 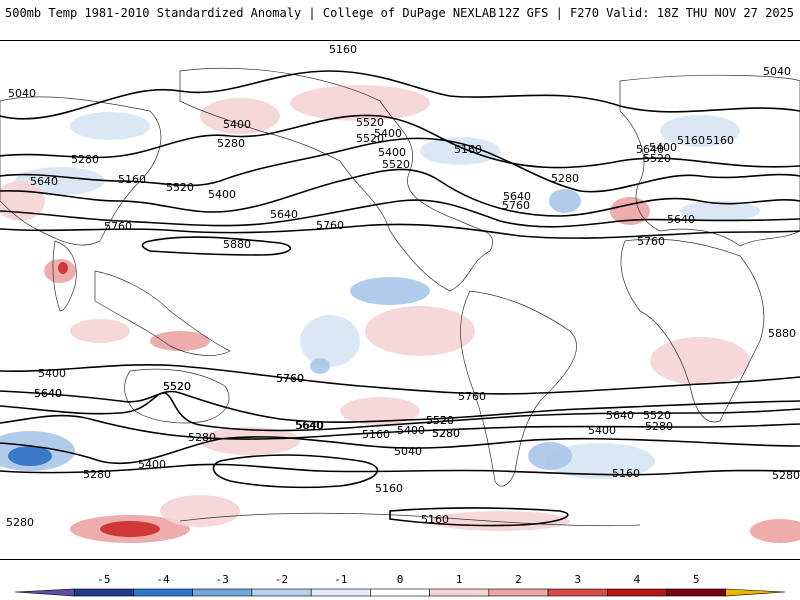 I want to click on contour-5160-south, so click(x=400, y=469).